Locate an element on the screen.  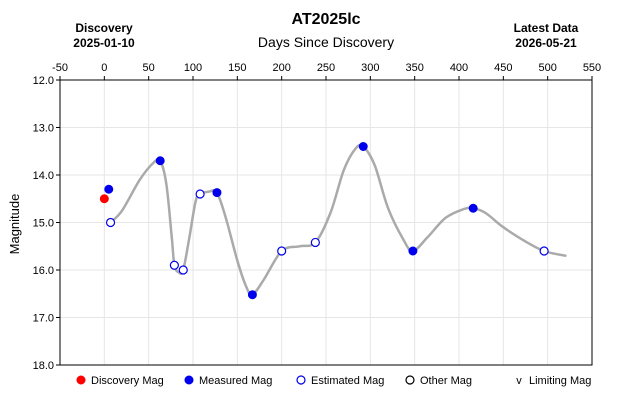
y-axis: 12.0 13.0 14.0 15.0 16.0 17.0 18.0 is located at coordinates (46, 223).